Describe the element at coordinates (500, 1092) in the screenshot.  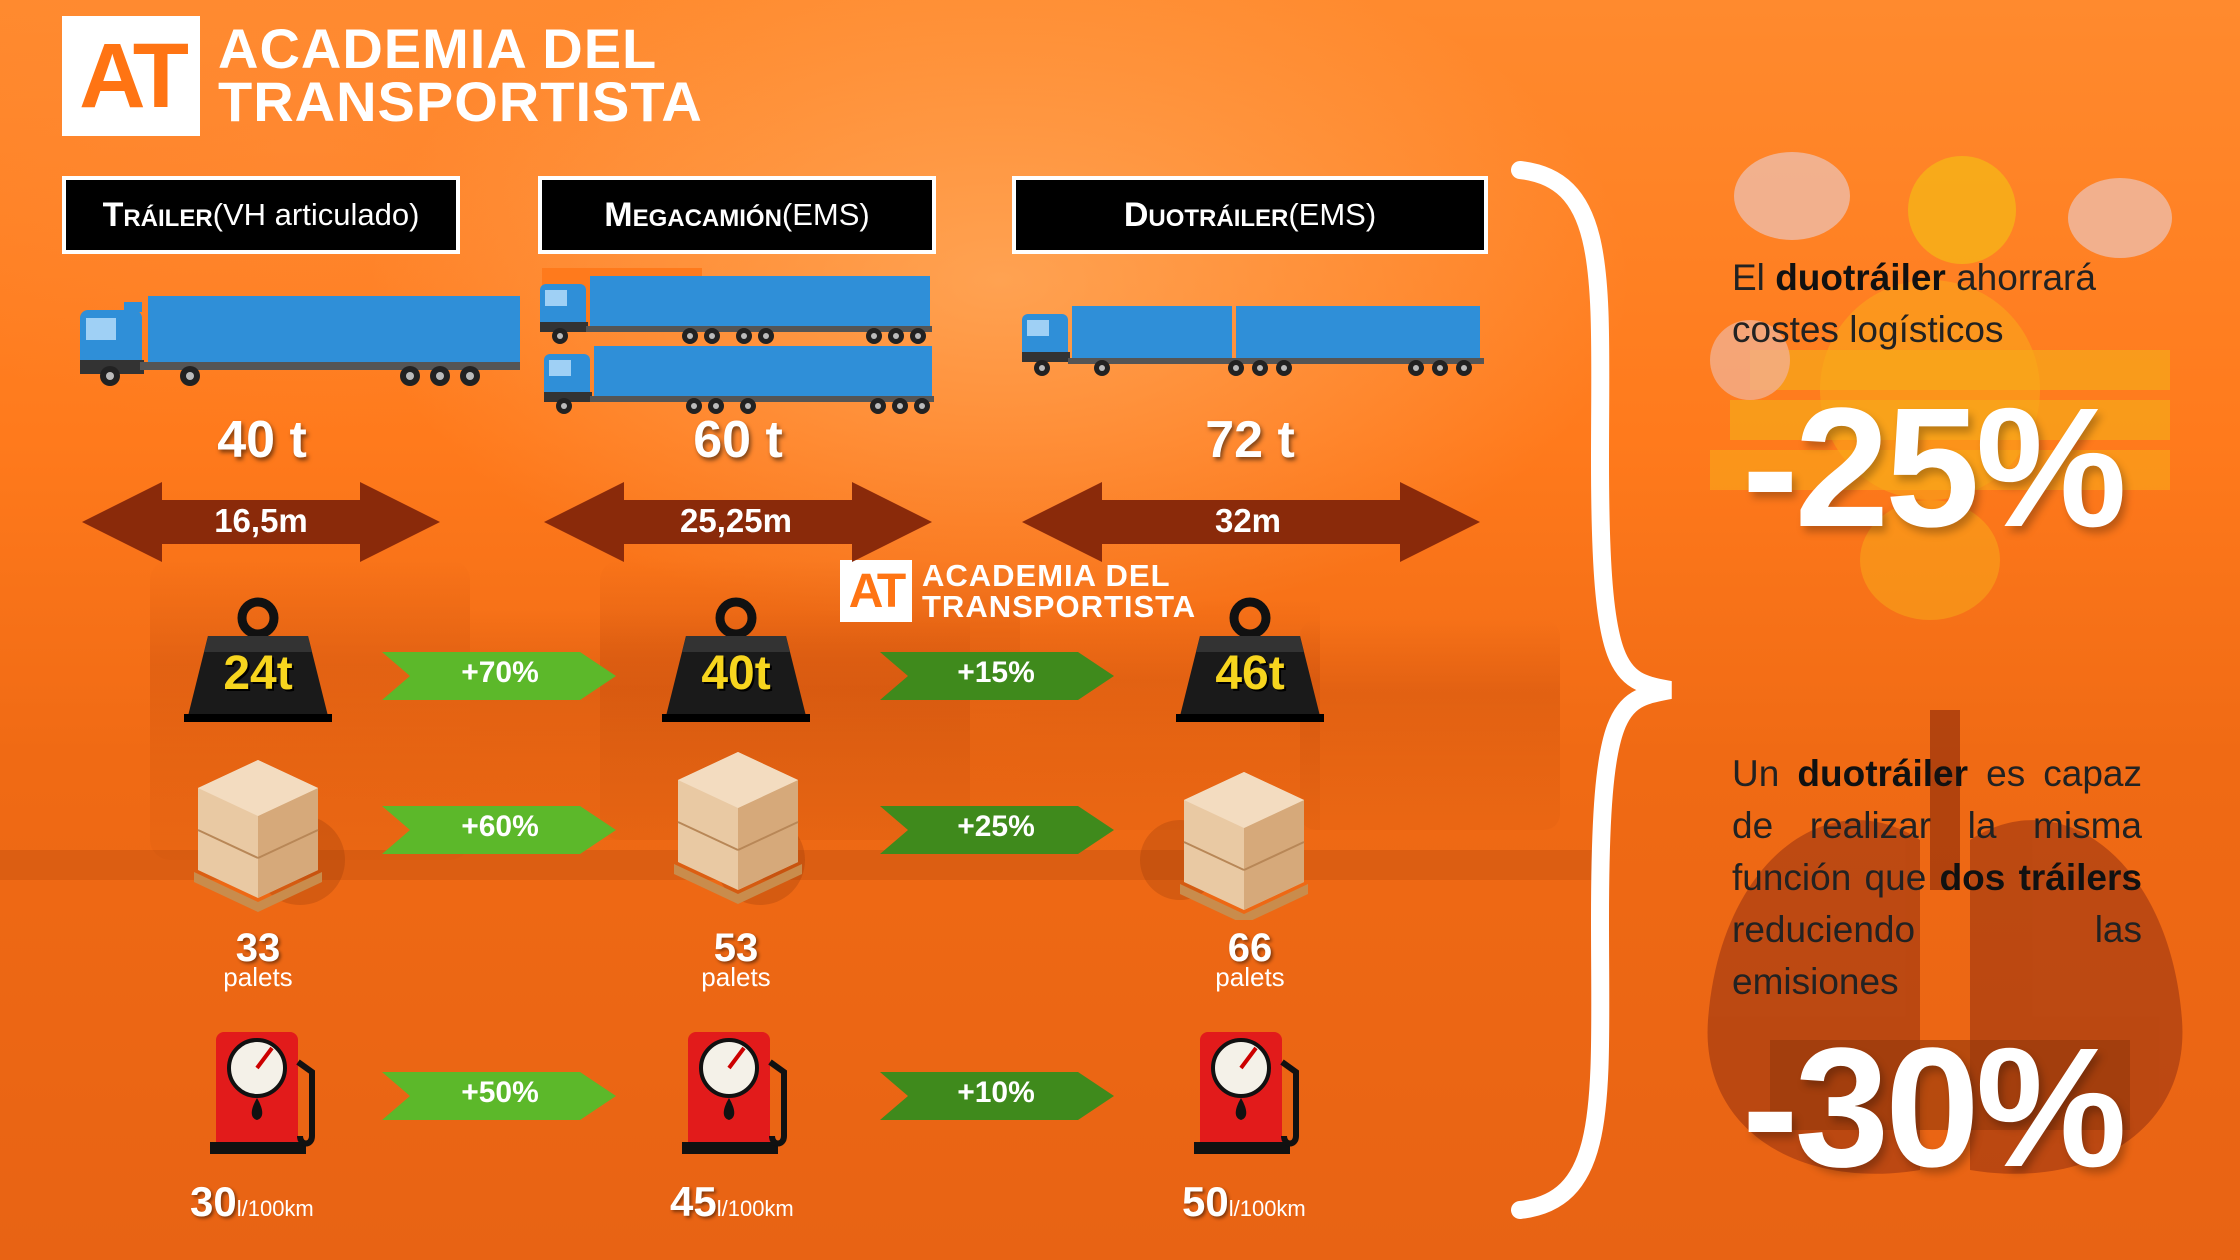
I see `increment-fuel-1: +50%` at that location.